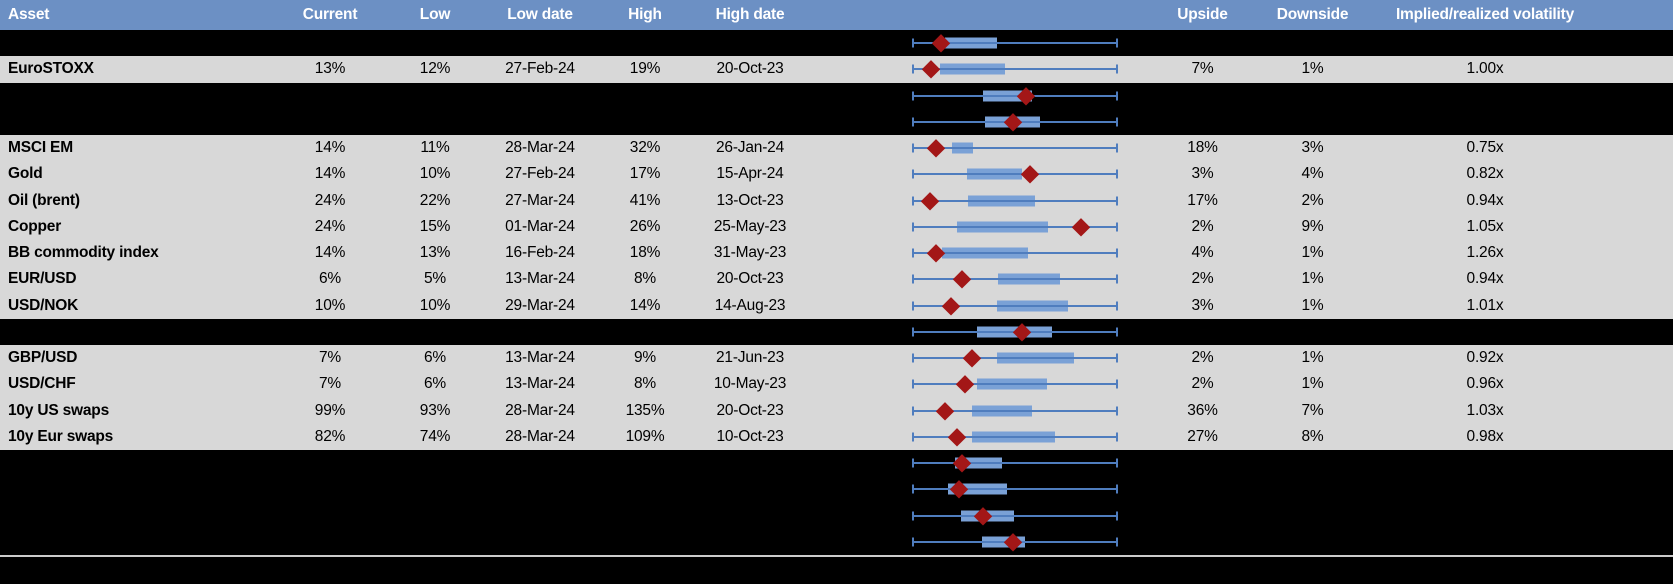 Image resolution: width=1673 pixels, height=584 pixels. I want to click on low-cell: 13%, so click(435, 253).